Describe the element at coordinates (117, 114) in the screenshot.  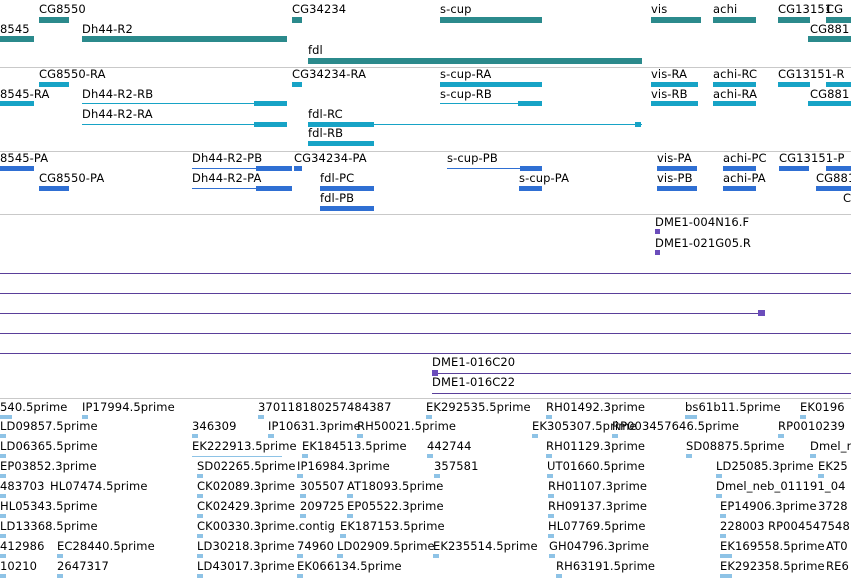
I see `transcript-label: Dh44-R2-RA` at that location.